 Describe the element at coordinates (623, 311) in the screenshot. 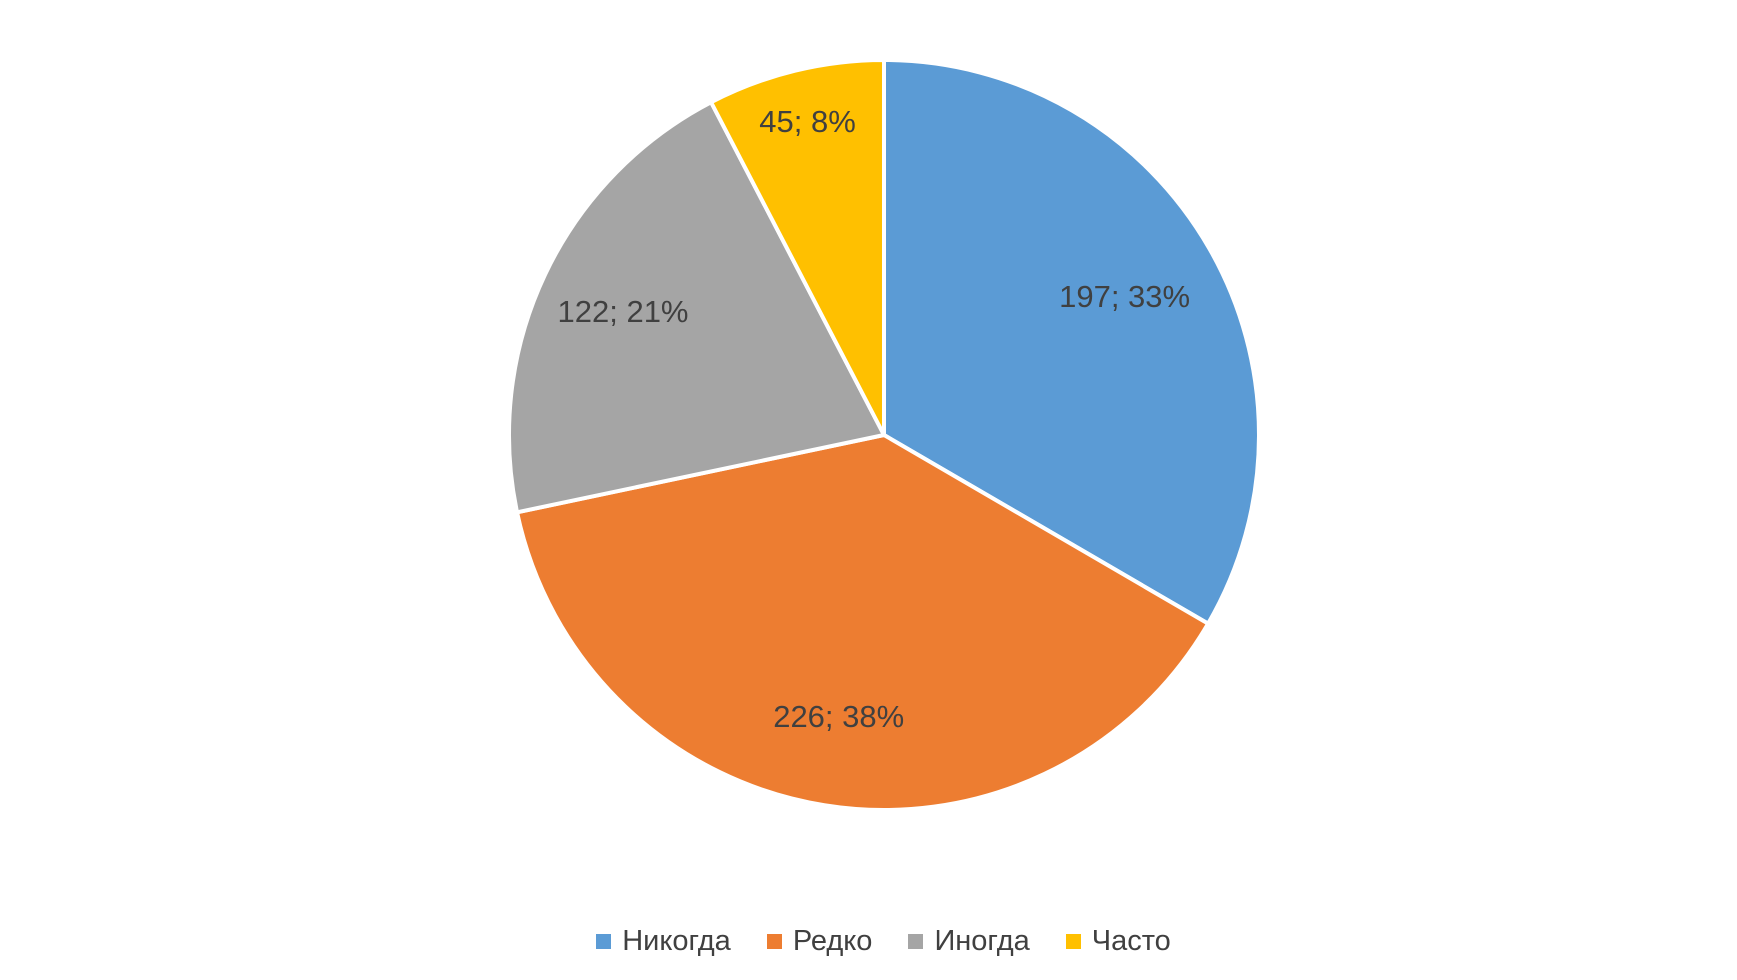

I see `pie-slice-label-2: 122; 21%` at that location.